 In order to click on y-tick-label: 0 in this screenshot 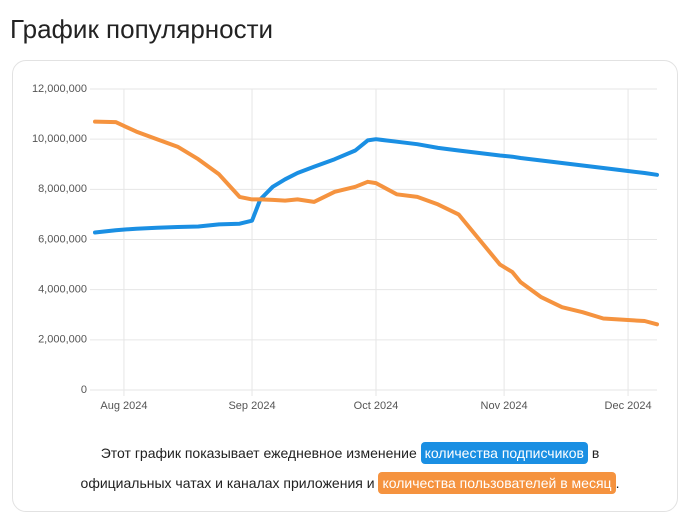, I will do `click(84, 390)`.